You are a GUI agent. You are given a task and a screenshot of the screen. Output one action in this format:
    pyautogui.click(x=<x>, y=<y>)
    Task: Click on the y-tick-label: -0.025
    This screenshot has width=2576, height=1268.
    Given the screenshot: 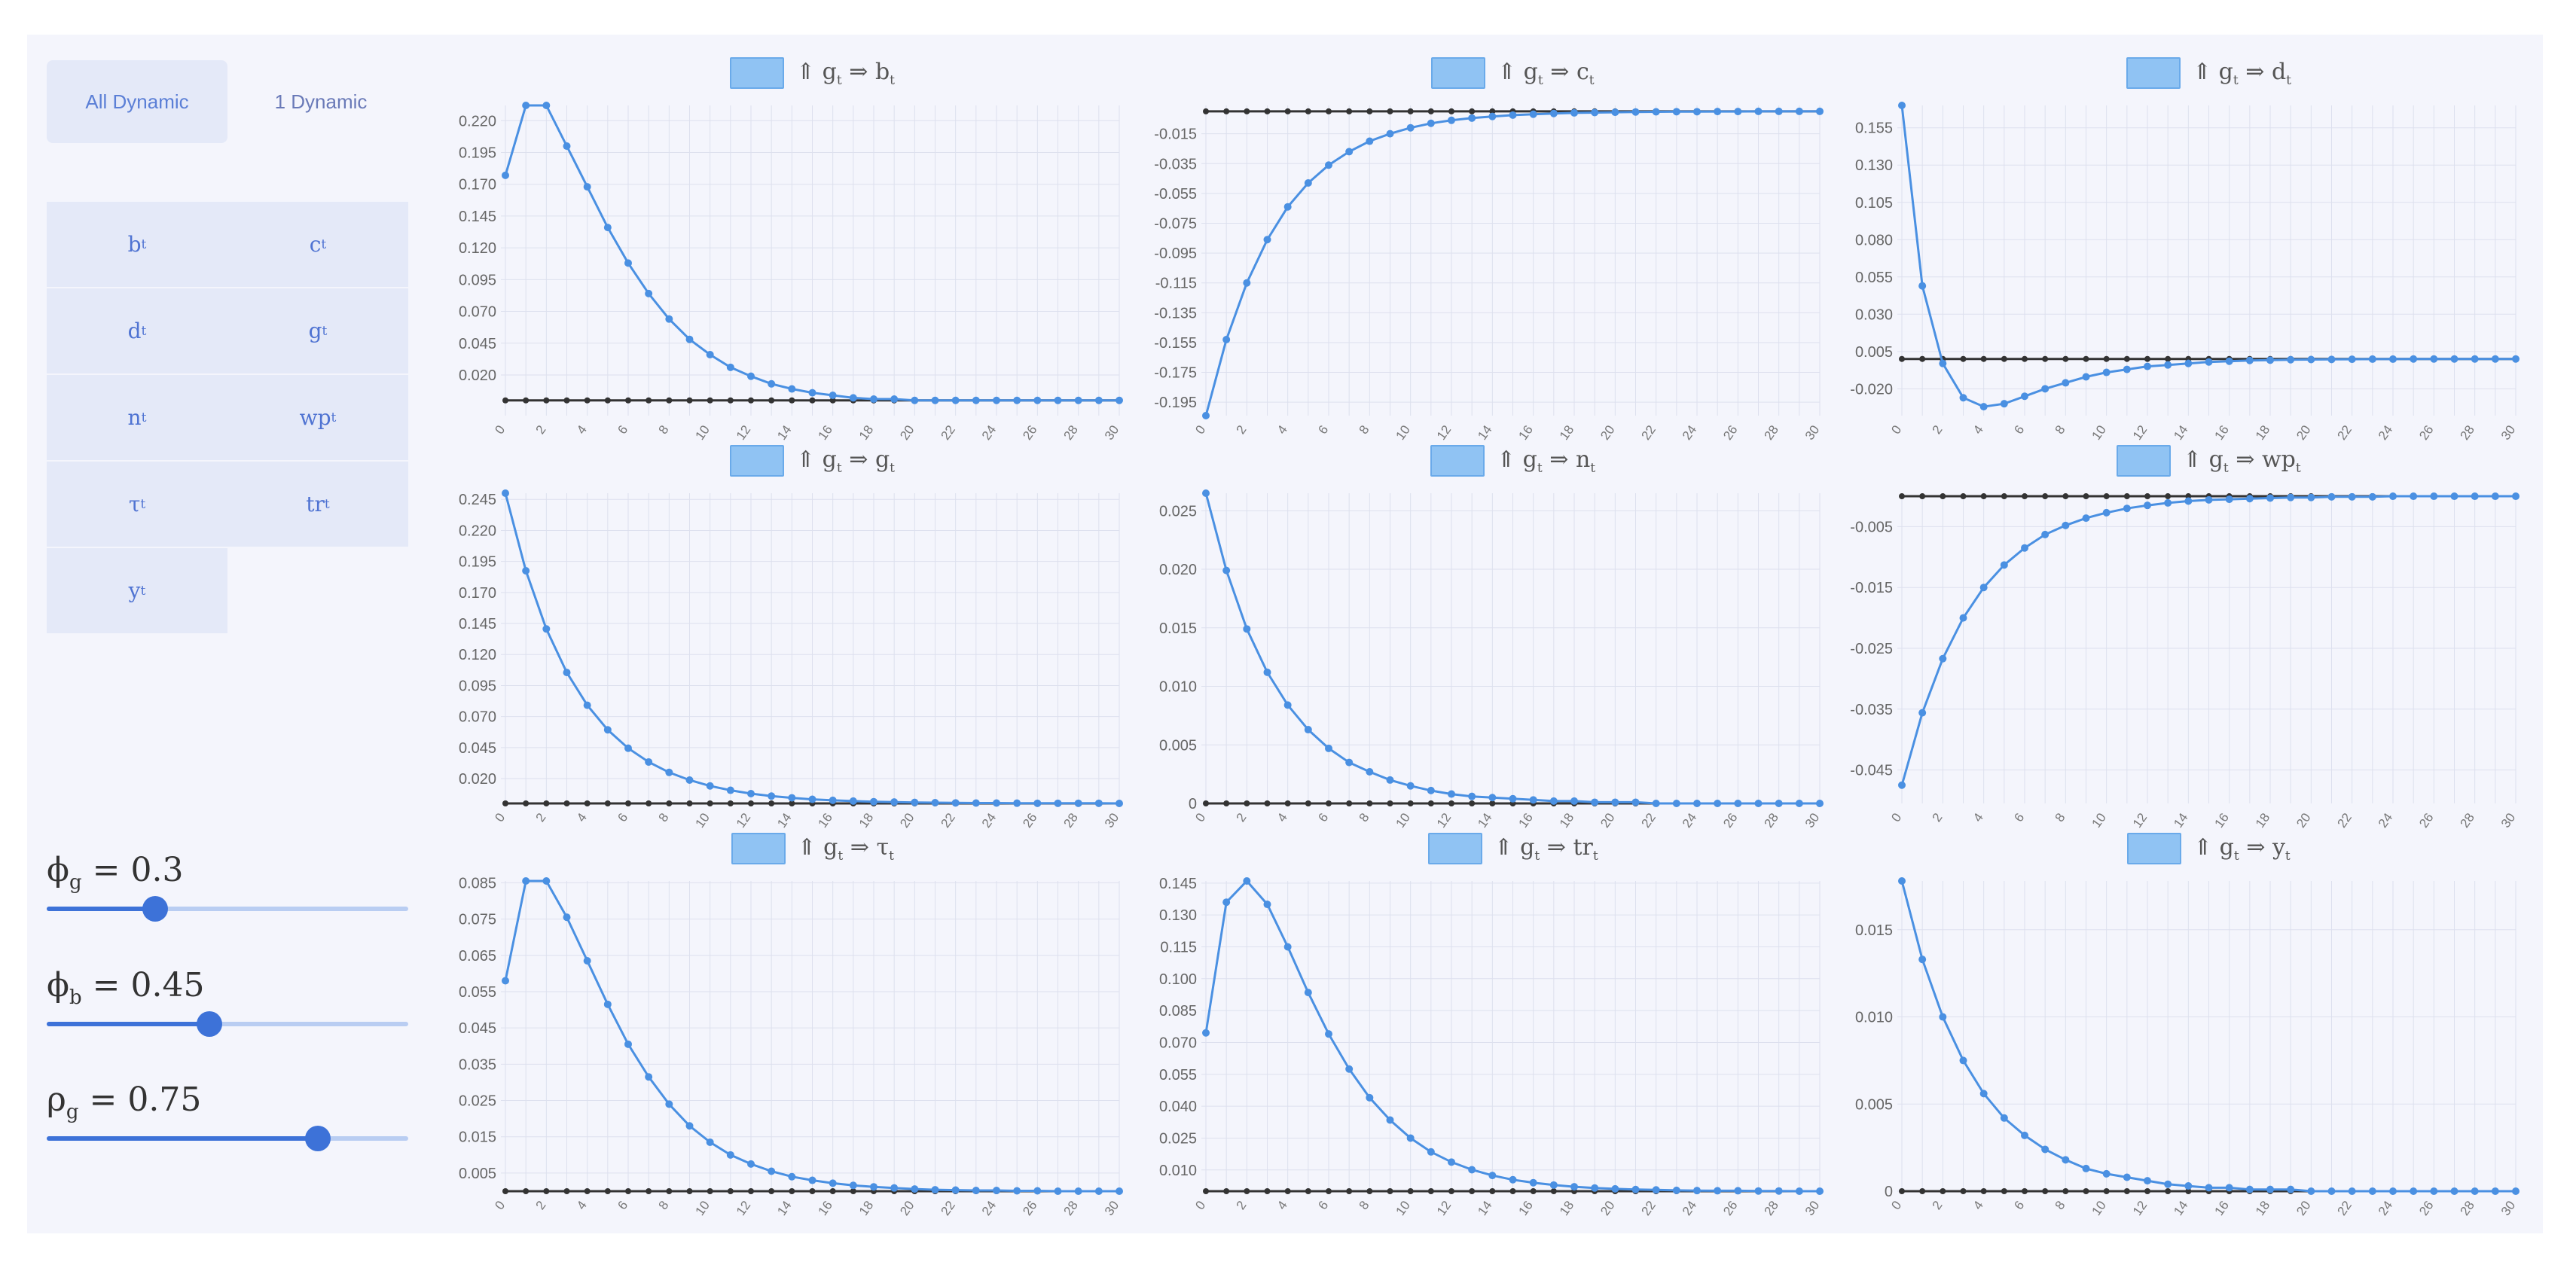 What is the action you would take?
    pyautogui.click(x=1872, y=649)
    